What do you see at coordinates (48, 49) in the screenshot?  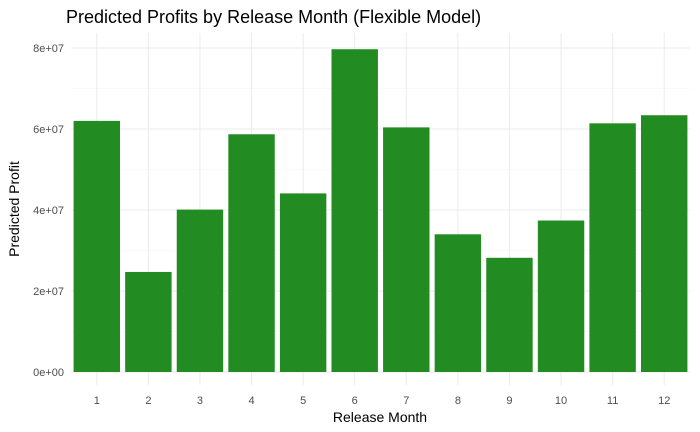 I see `y-tick-label: 8e+07` at bounding box center [48, 49].